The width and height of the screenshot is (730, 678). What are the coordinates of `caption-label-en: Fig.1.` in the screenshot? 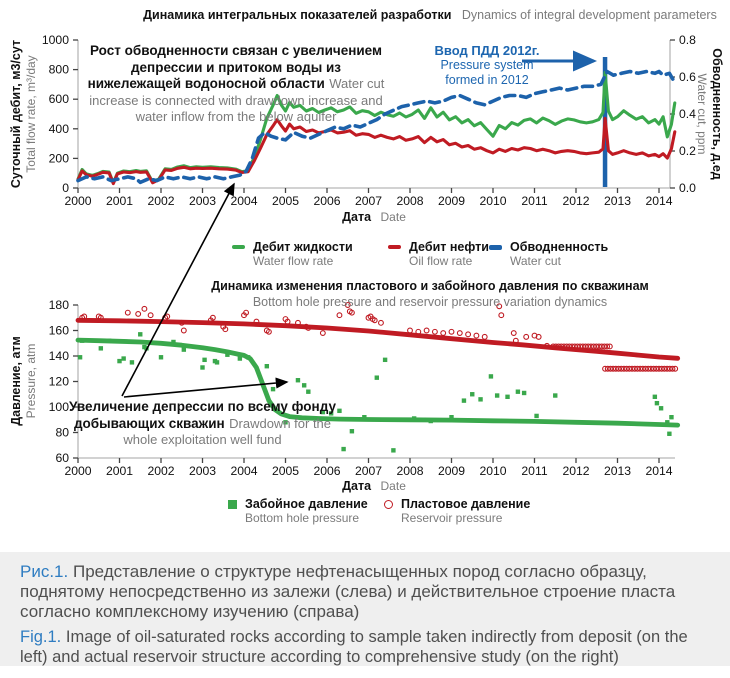 It's located at (41, 637).